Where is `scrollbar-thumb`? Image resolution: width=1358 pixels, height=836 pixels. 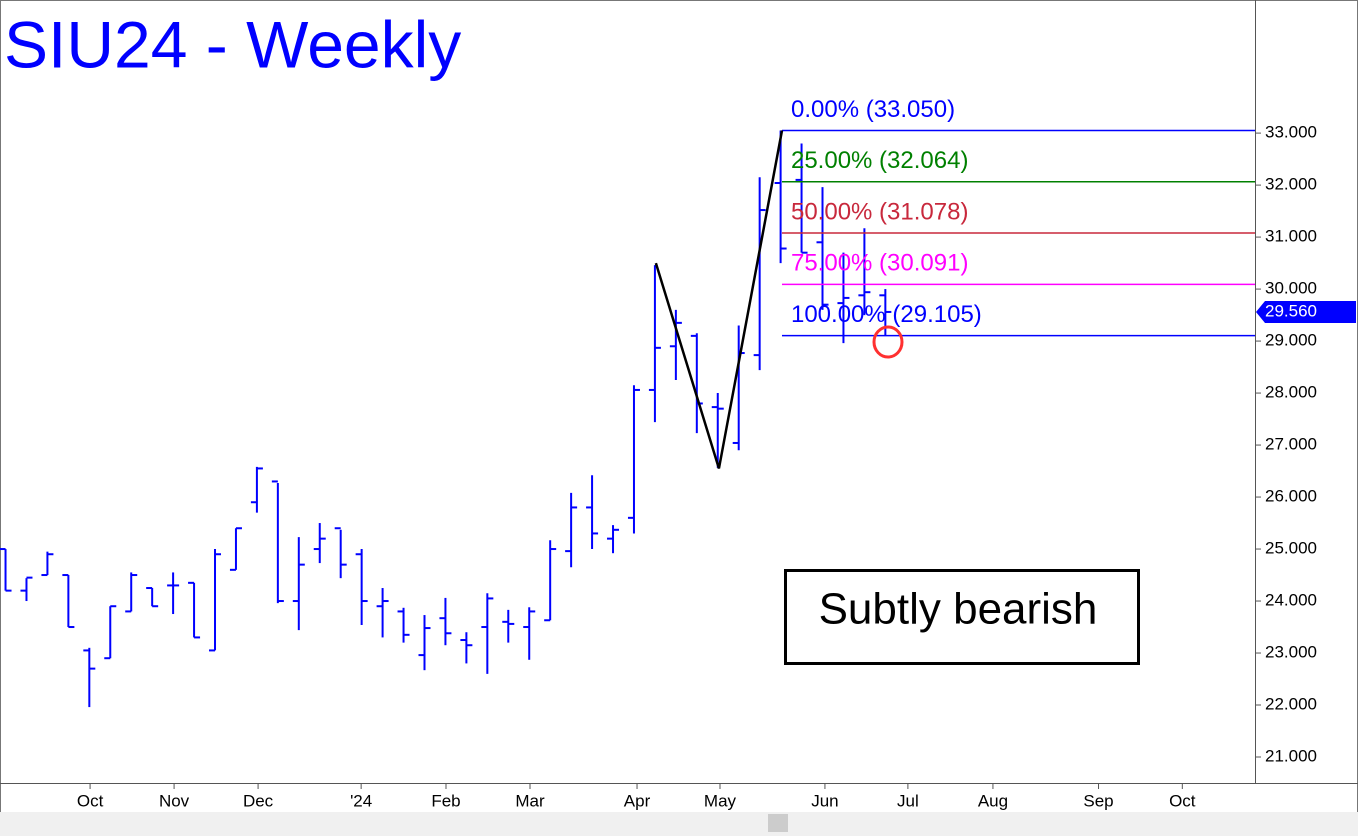
scrollbar-thumb is located at coordinates (778, 823).